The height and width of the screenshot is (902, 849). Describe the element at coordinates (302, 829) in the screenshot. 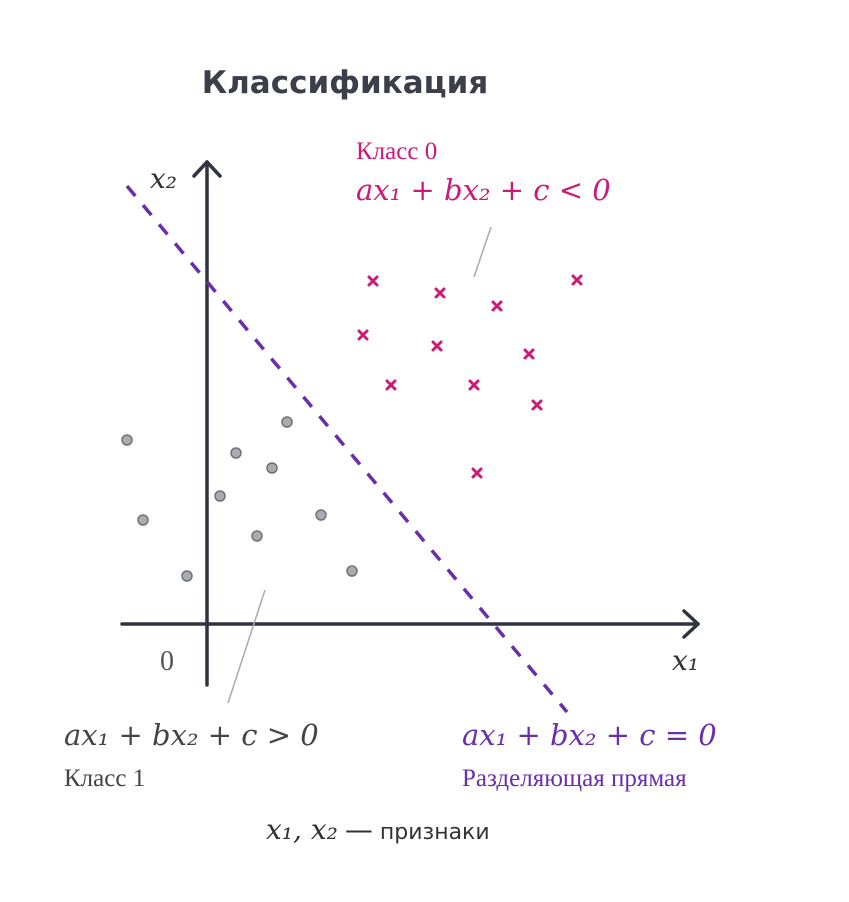

I see `features: x₁, x₂` at that location.